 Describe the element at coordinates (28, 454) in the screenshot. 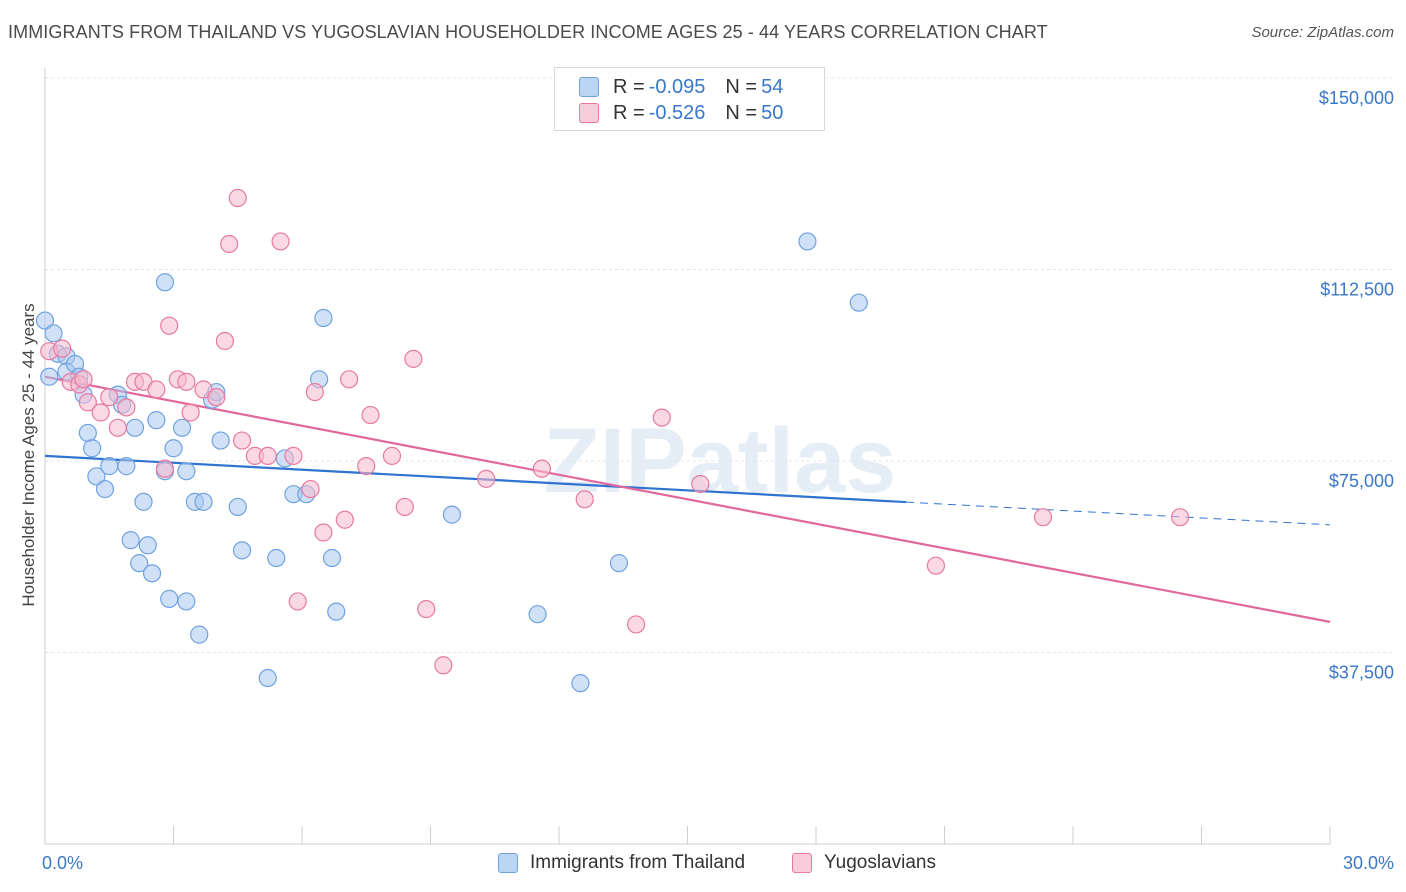

I see `y-axis-label: Householder Income Ages 25 - 44 years` at that location.